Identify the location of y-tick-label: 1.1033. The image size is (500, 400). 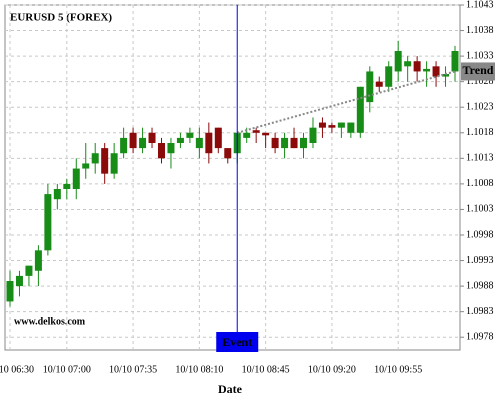
(480, 55).